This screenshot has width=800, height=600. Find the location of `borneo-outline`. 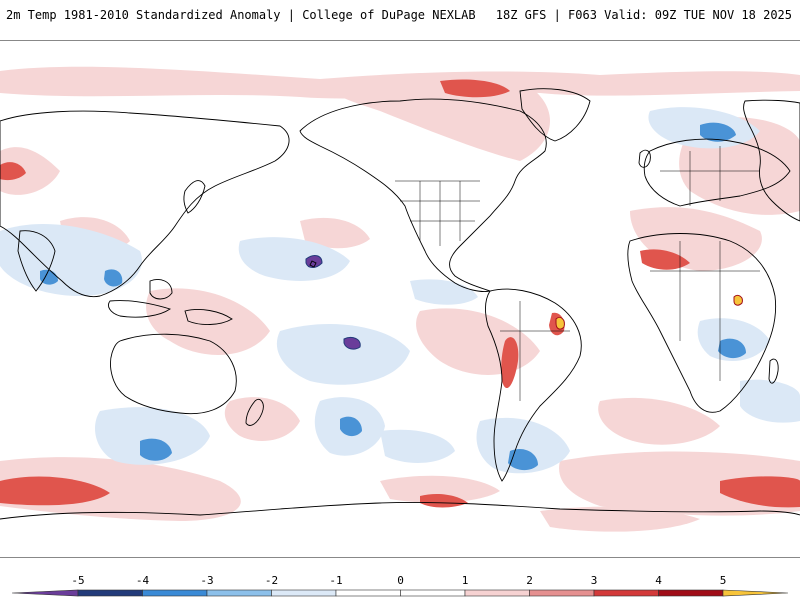

borneo-outline is located at coordinates (161, 289).